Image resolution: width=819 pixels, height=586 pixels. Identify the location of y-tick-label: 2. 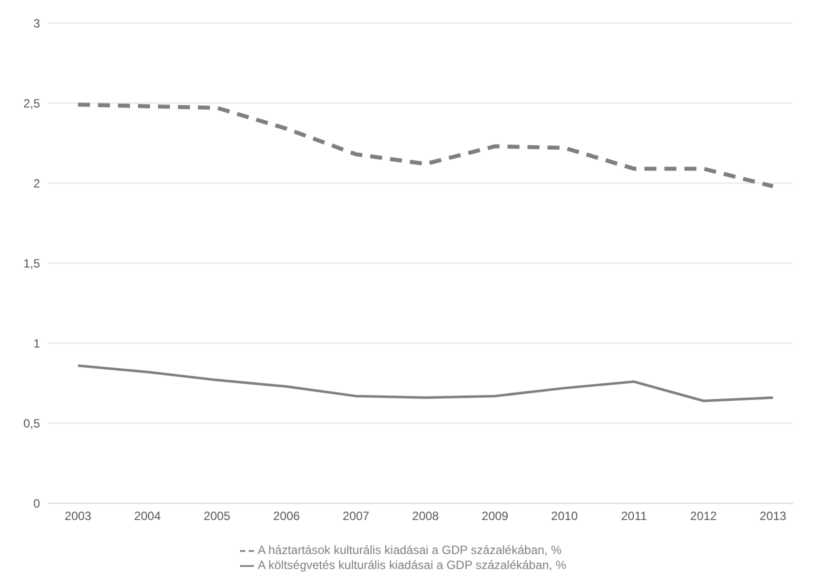
(36, 183).